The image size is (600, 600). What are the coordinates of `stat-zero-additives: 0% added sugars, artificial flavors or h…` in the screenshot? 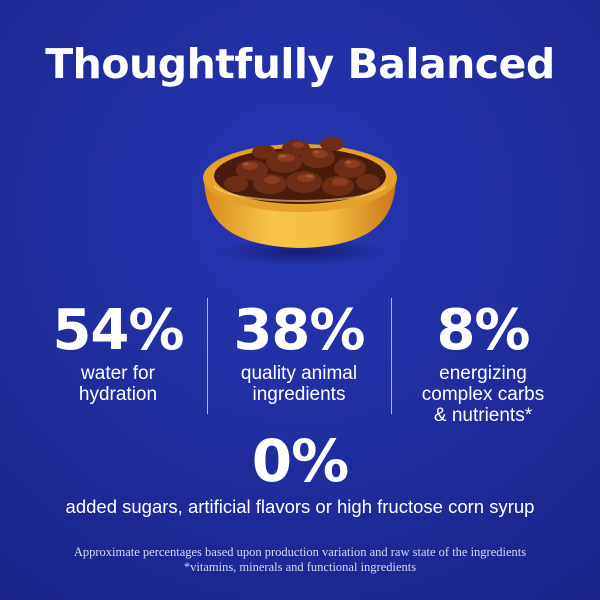 It's located at (300, 474).